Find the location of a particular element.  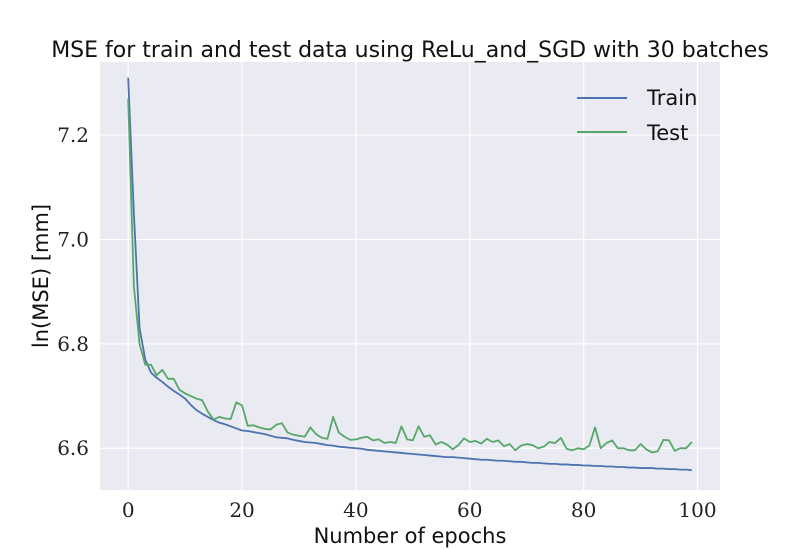

x-tick-label: 60 is located at coordinates (469, 510).